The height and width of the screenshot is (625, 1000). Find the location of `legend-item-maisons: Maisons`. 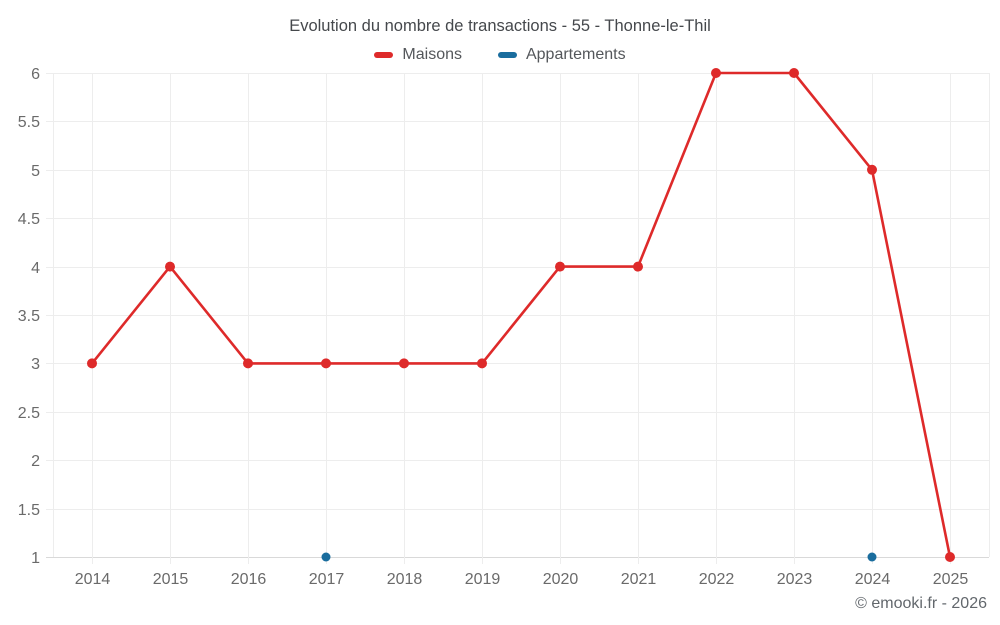

legend-item-maisons: Maisons is located at coordinates (418, 55).